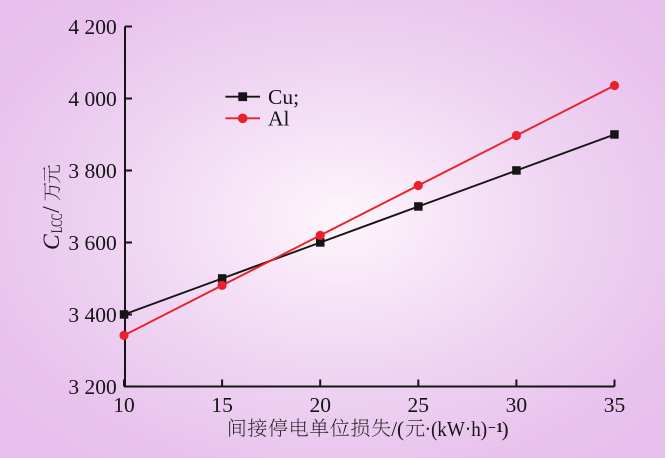 This screenshot has height=458, width=667. What do you see at coordinates (92, 315) in the screenshot?
I see `svg-text: 3 400` at bounding box center [92, 315].